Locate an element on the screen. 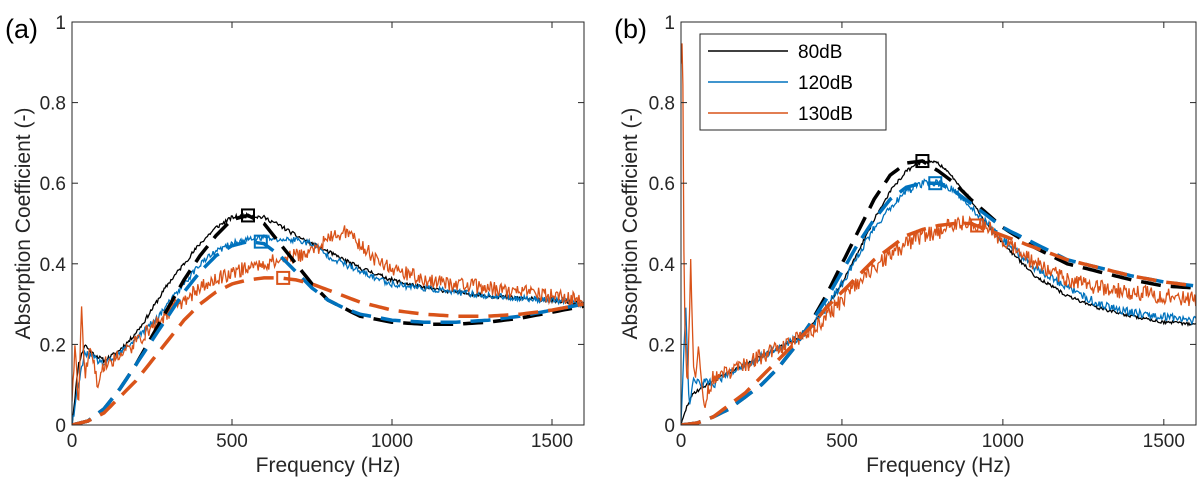 The height and width of the screenshot is (488, 1200). legend: 80dB 120dB 130dB is located at coordinates (793, 82).